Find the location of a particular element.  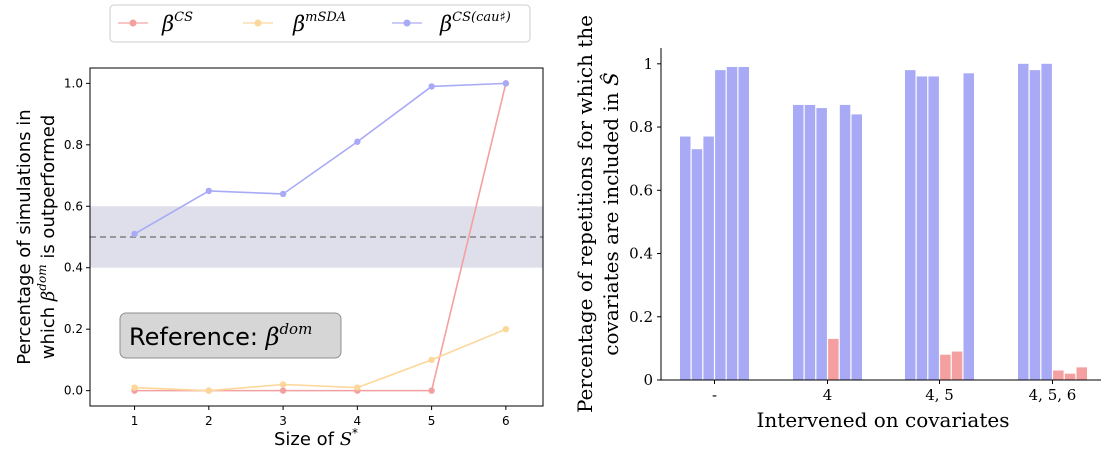

line-series-msda is located at coordinates (320, 360).